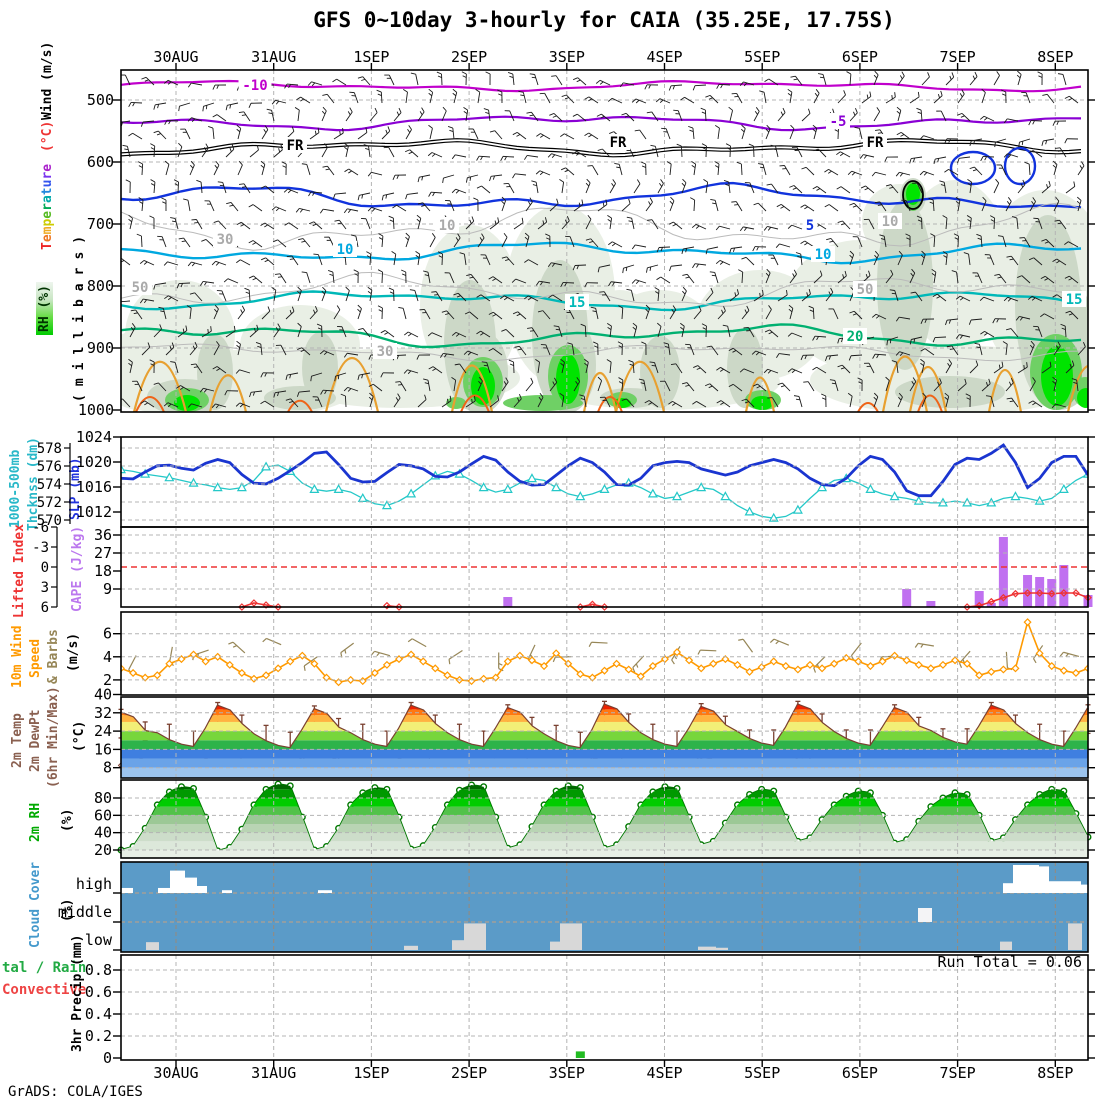 The height and width of the screenshot is (1100, 1100). I want to click on svg-text: 50, so click(865, 290).